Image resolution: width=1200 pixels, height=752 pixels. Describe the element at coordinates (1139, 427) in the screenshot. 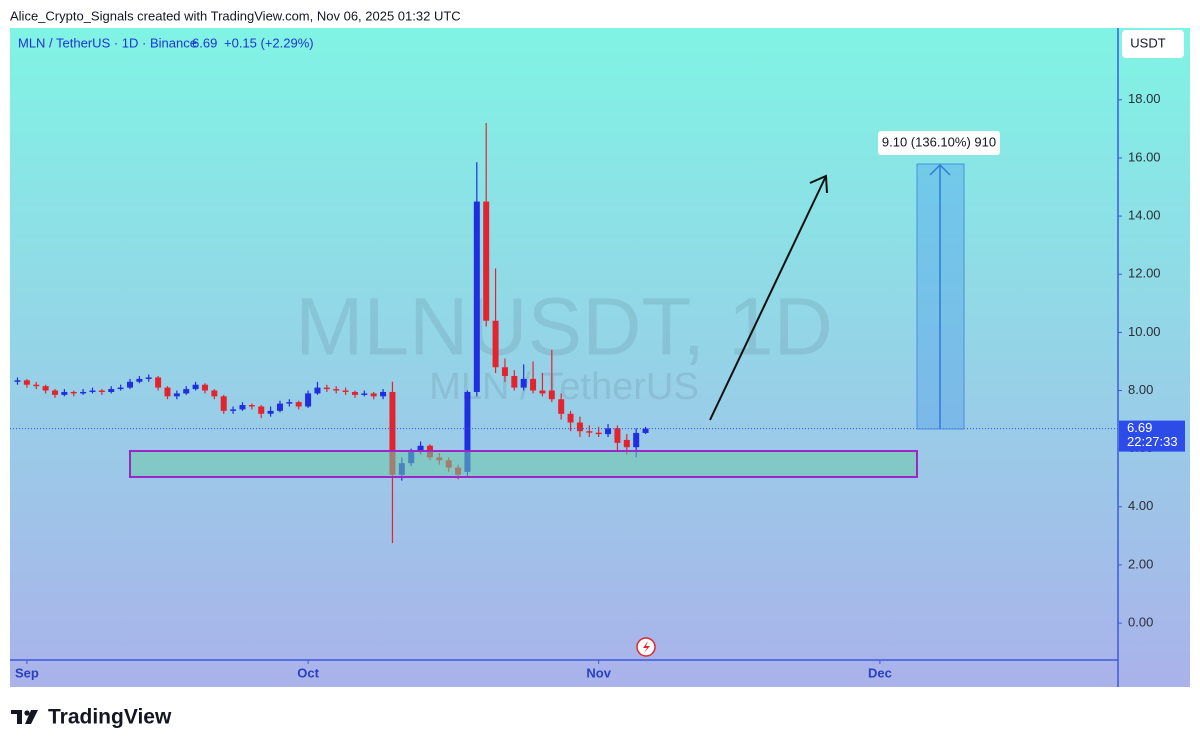

I see `last-price-label: 6.69` at that location.